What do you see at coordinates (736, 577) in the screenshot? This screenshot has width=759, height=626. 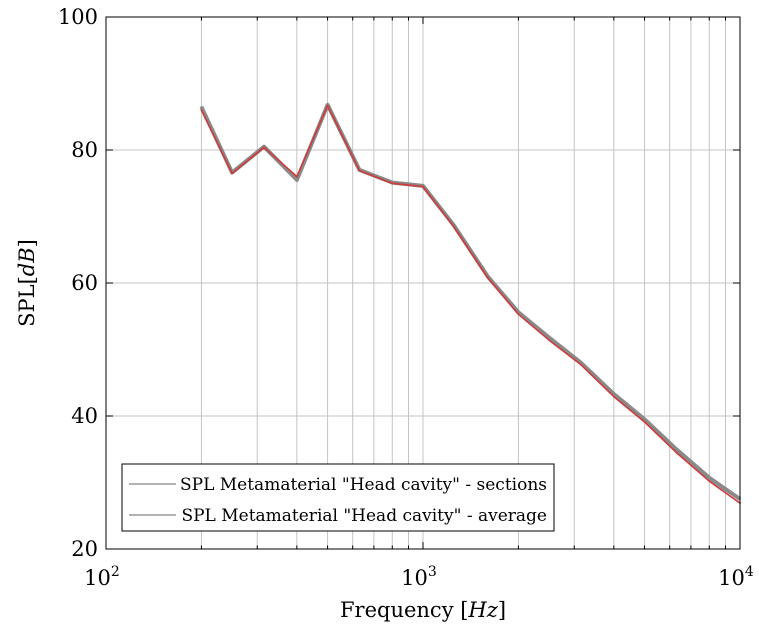 I see `x-tick-label: 10⁴` at bounding box center [736, 577].